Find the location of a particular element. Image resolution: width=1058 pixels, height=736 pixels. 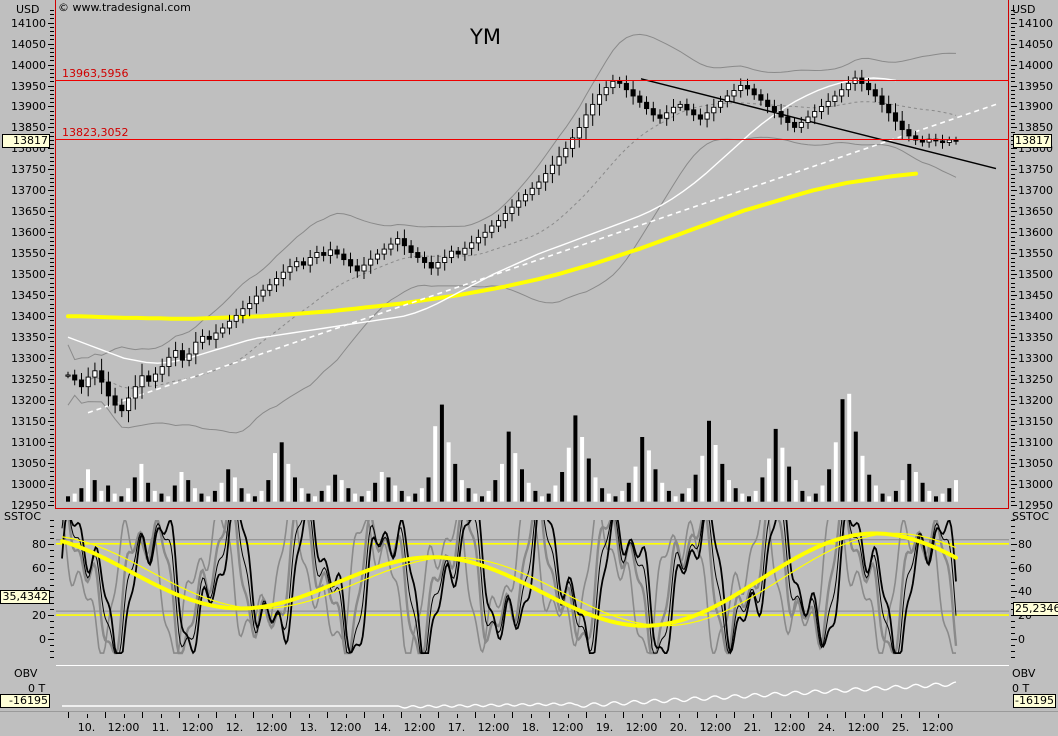

price-tick-label: 13650 is located at coordinates (28, 212).